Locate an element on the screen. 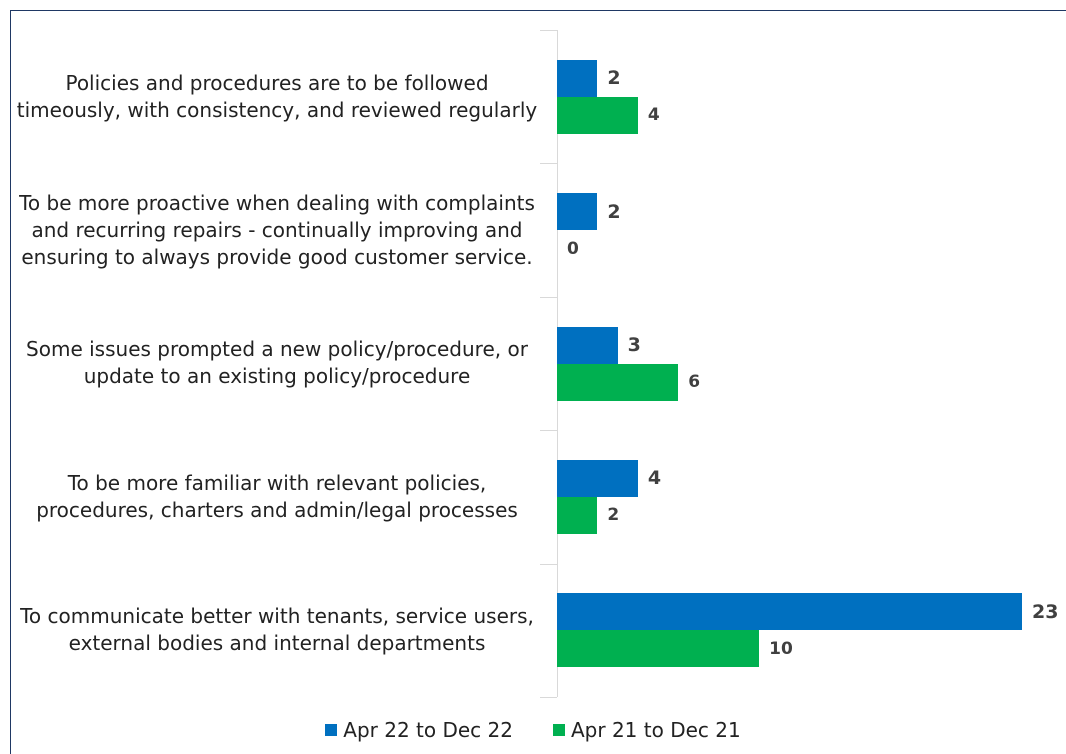  value-label: 0 is located at coordinates (573, 248).